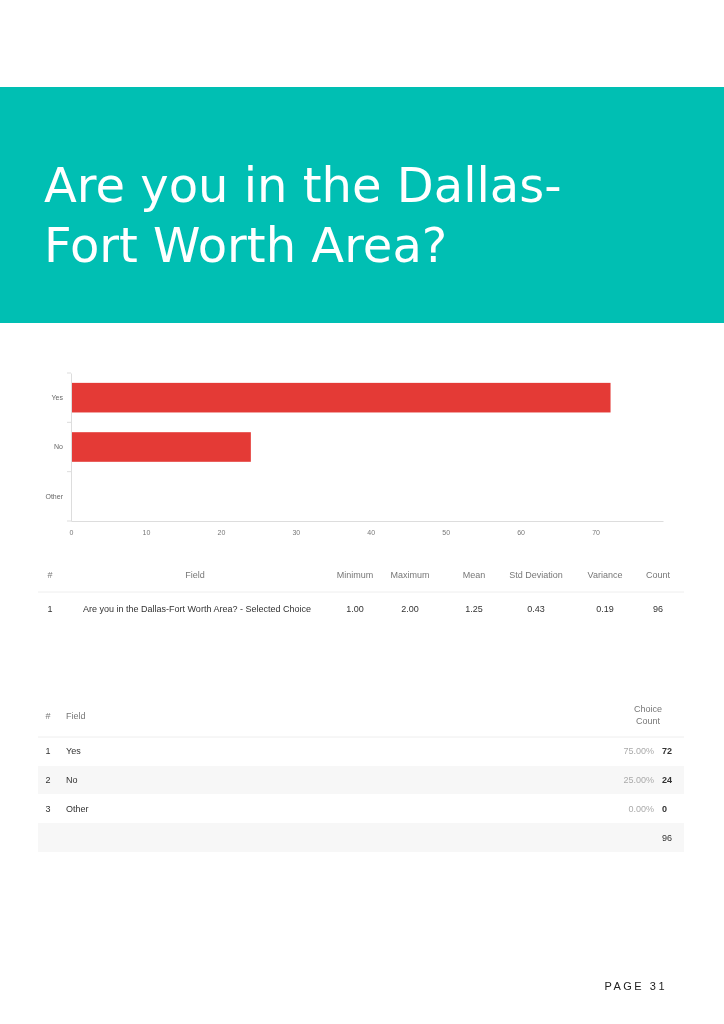  I want to click on text: Are you in the Dallas-Fort Worth Area? - Selected Choice, so click(197, 609).